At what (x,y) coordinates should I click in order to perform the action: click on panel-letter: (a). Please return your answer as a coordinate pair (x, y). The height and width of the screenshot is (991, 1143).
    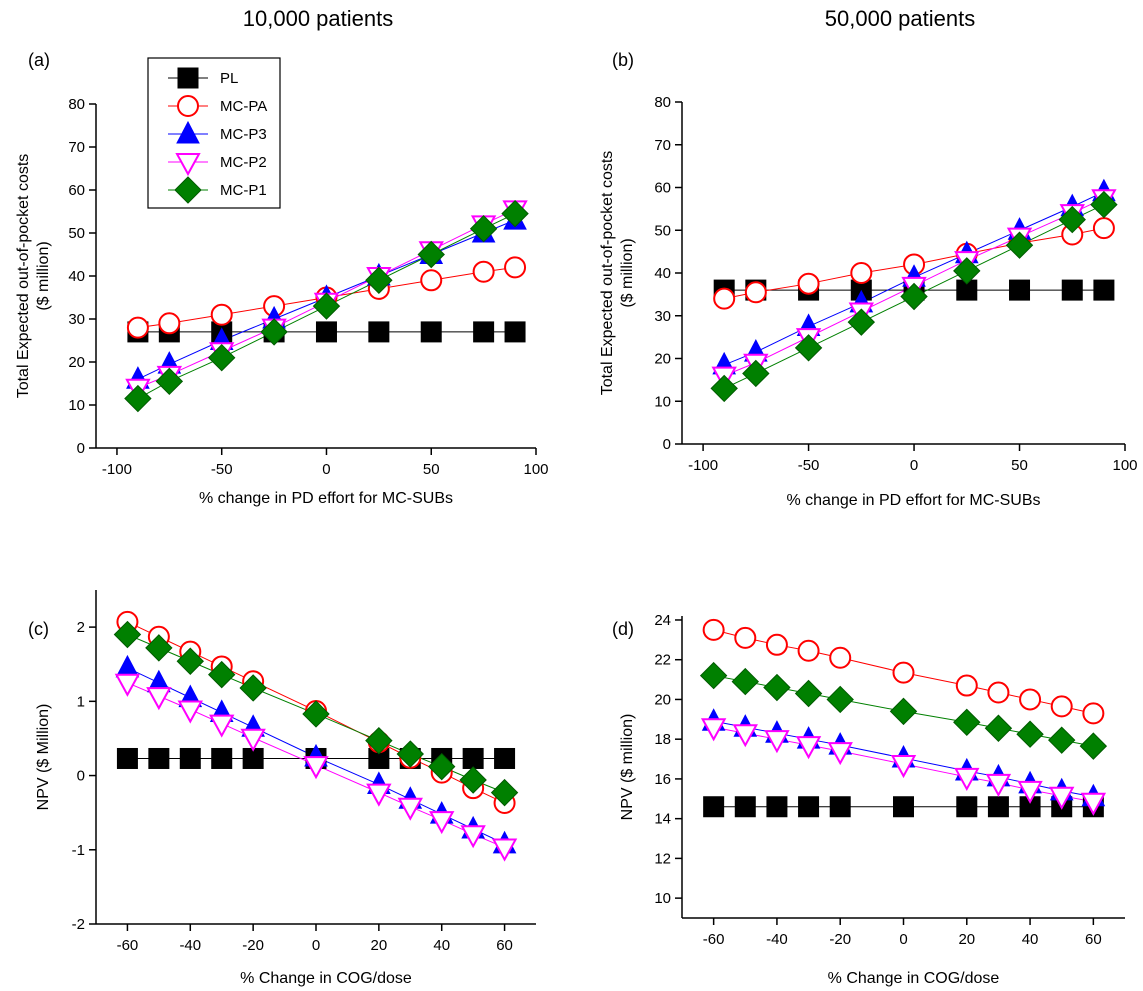
    Looking at the image, I should click on (39, 60).